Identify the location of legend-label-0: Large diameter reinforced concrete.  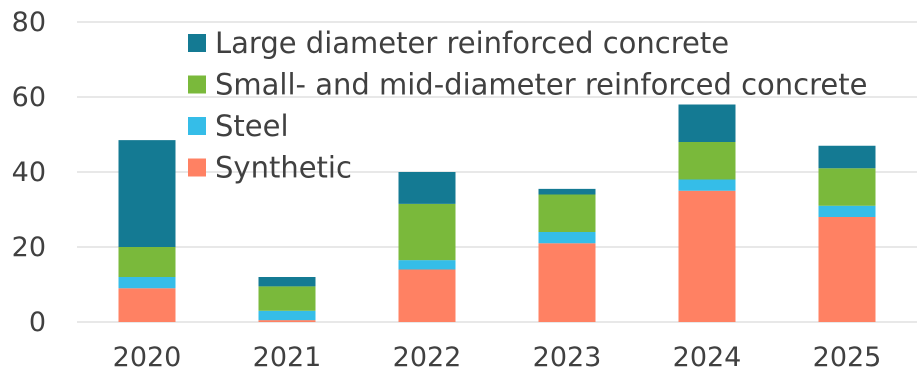
(472, 43).